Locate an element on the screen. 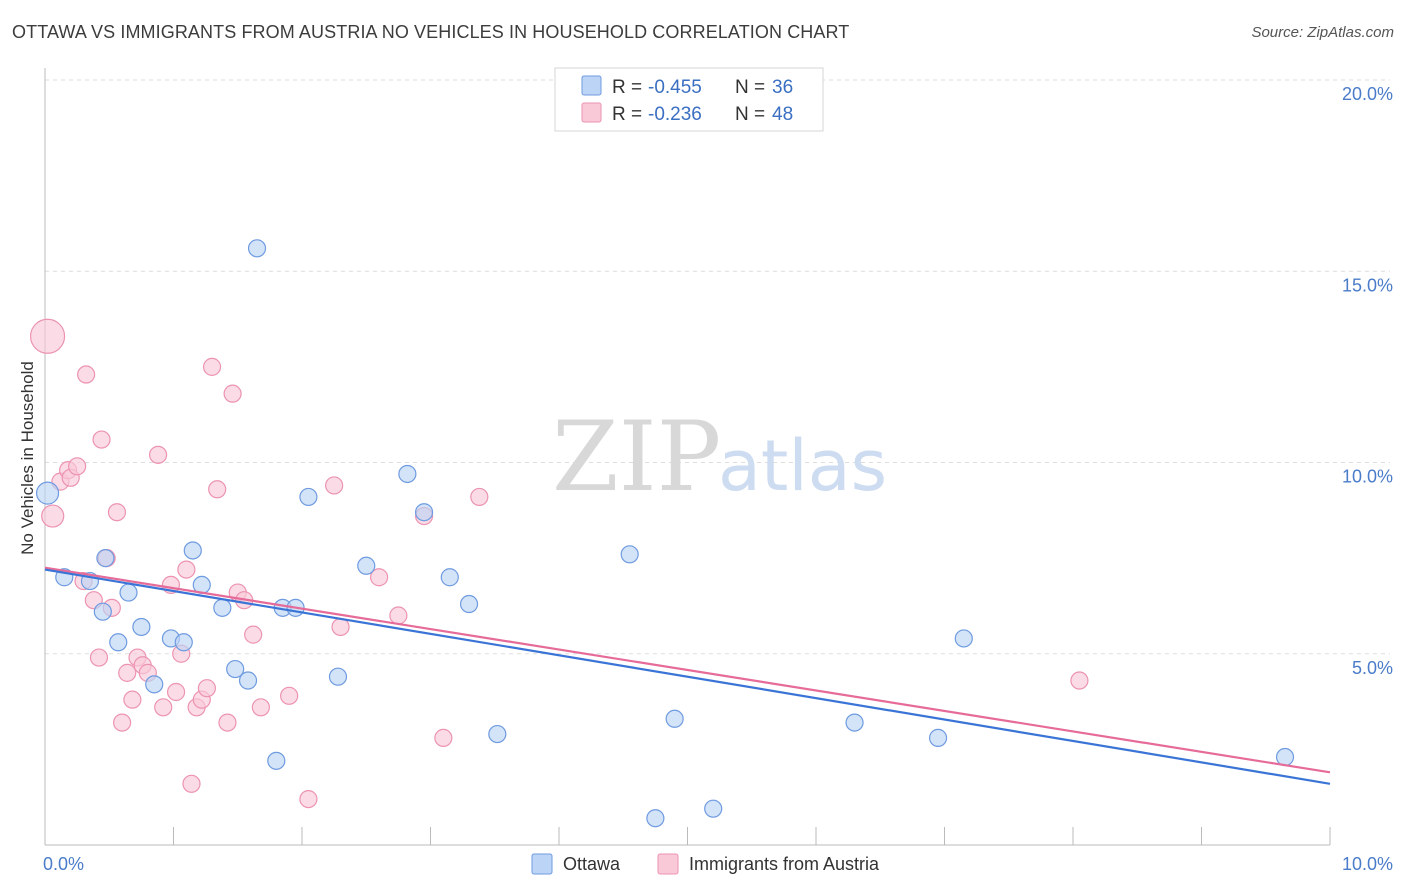 Image resolution: width=1406 pixels, height=892 pixels. correlation-legend: R = -0.455 N = 36 R = -0.236 N = 48 is located at coordinates (689, 99).